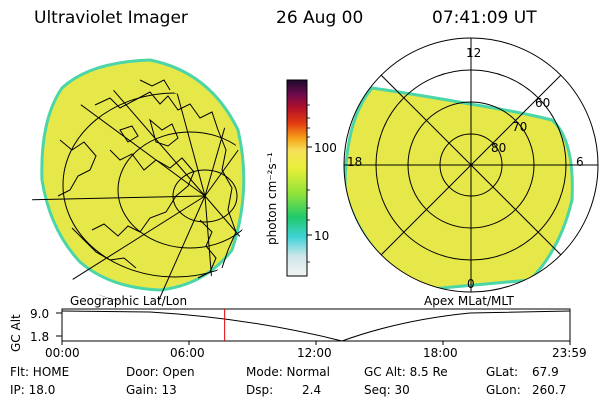 This screenshot has width=600, height=400. What do you see at coordinates (440, 353) in the screenshot?
I see `time-tick-label: 18:00` at bounding box center [440, 353].